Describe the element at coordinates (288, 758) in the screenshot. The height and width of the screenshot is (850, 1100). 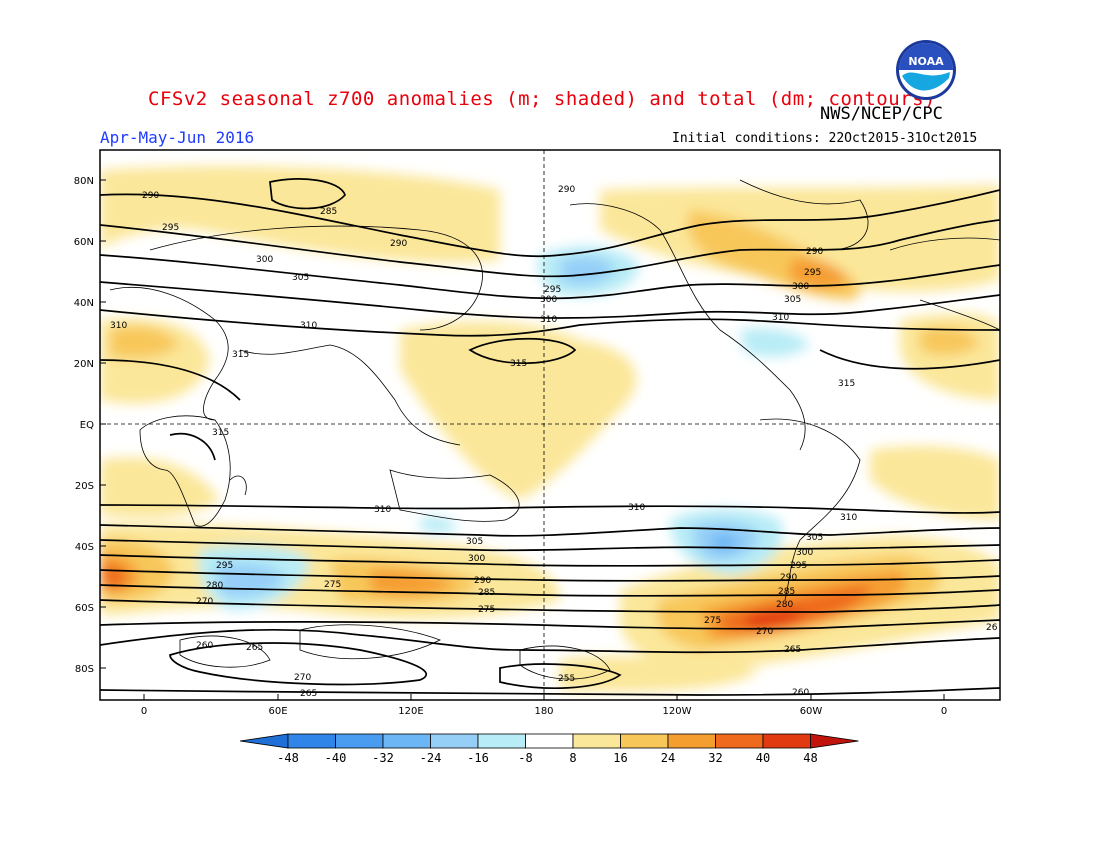
I see `colorbar-label: -48` at that location.